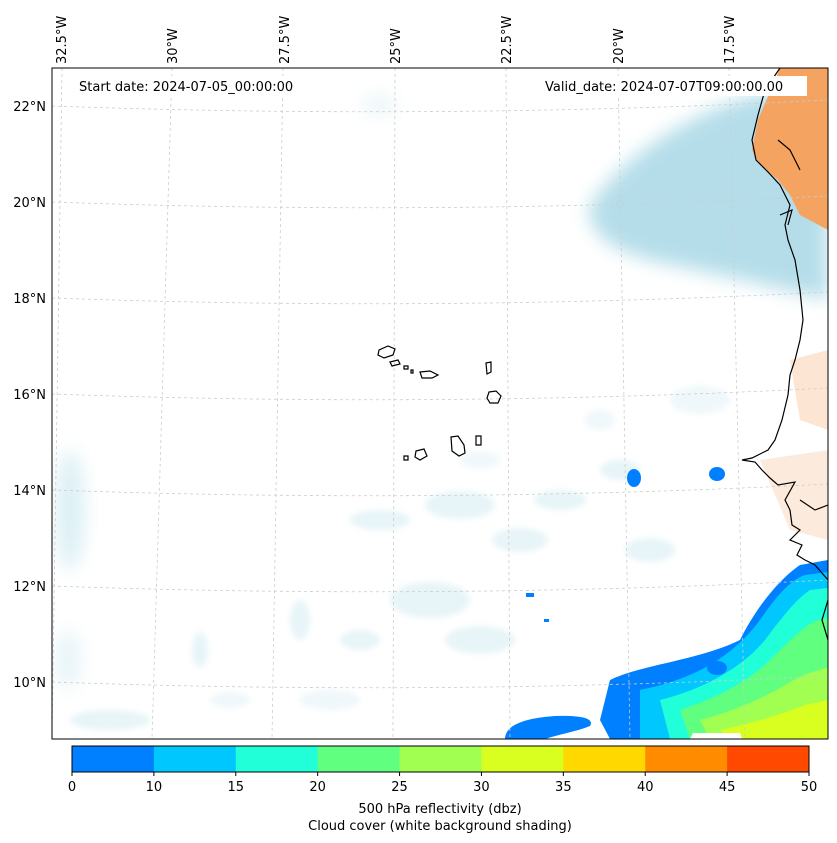 The height and width of the screenshot is (843, 837). Describe the element at coordinates (664, 87) in the screenshot. I see `valid-date-label: Valid_date: 2024-07-07T09:00:00.00` at that location.